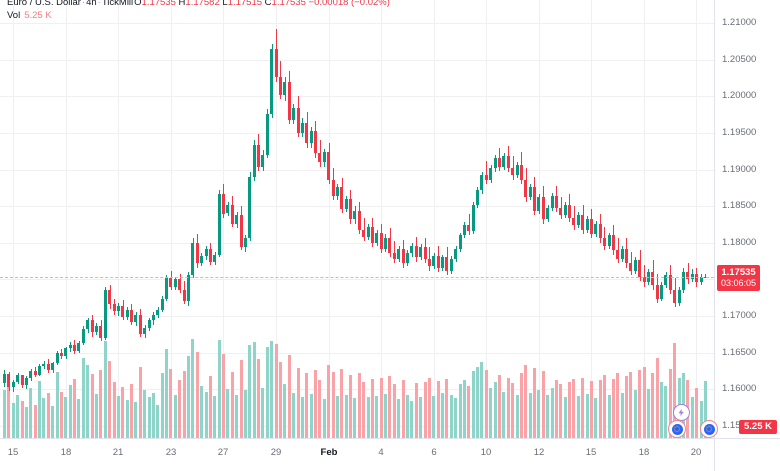 The width and height of the screenshot is (780, 471). I want to click on current-price-badge: 1.17535 03:06:05, so click(739, 278).